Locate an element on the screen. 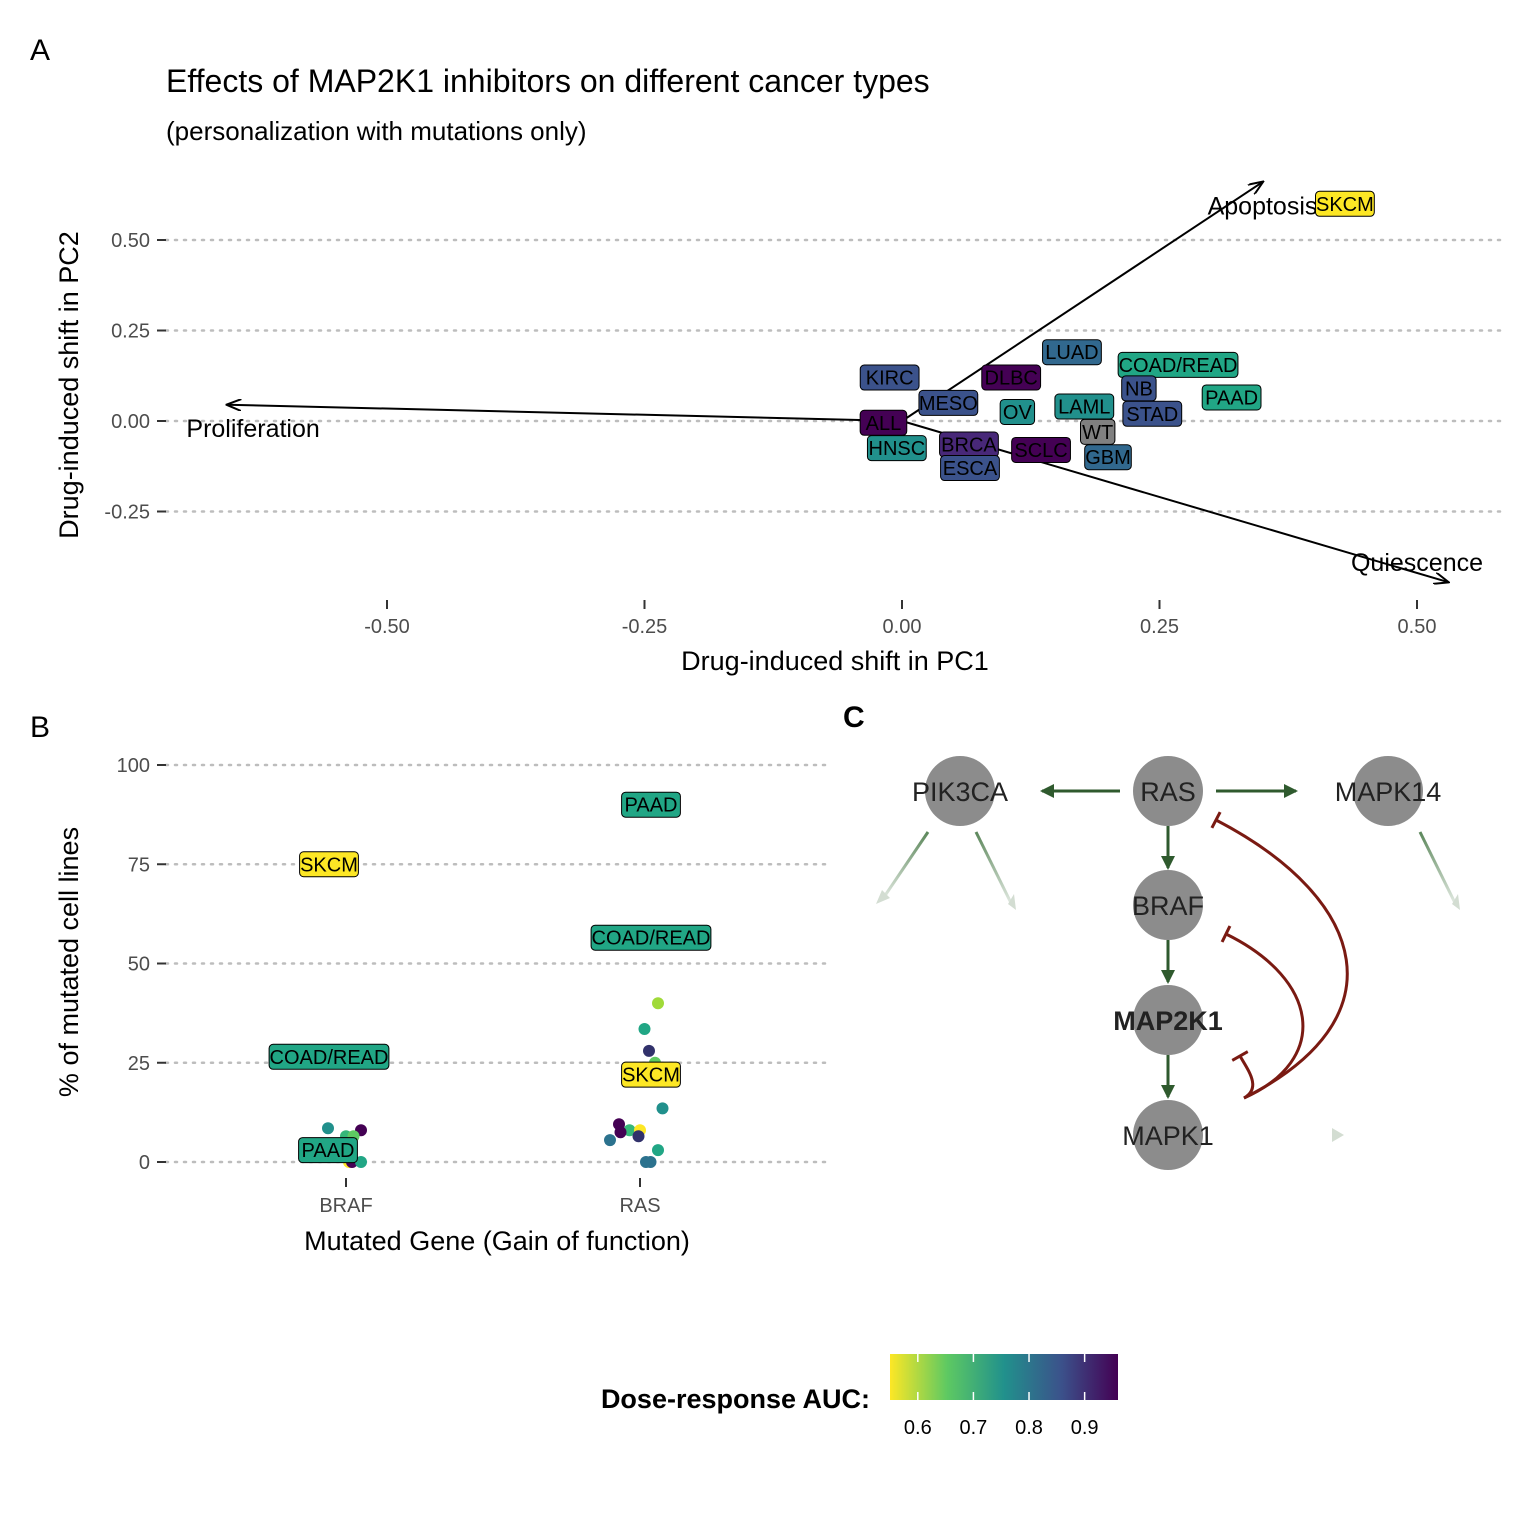 This screenshot has height=1536, width=1536. a-label-paad-box is located at coordinates (1231, 397).